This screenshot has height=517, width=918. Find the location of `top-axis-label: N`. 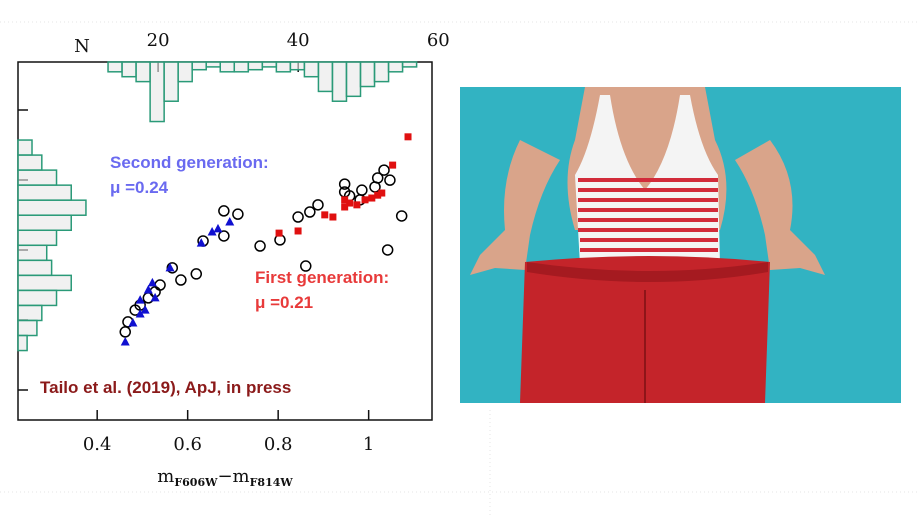

top-axis-label: N is located at coordinates (82, 46).